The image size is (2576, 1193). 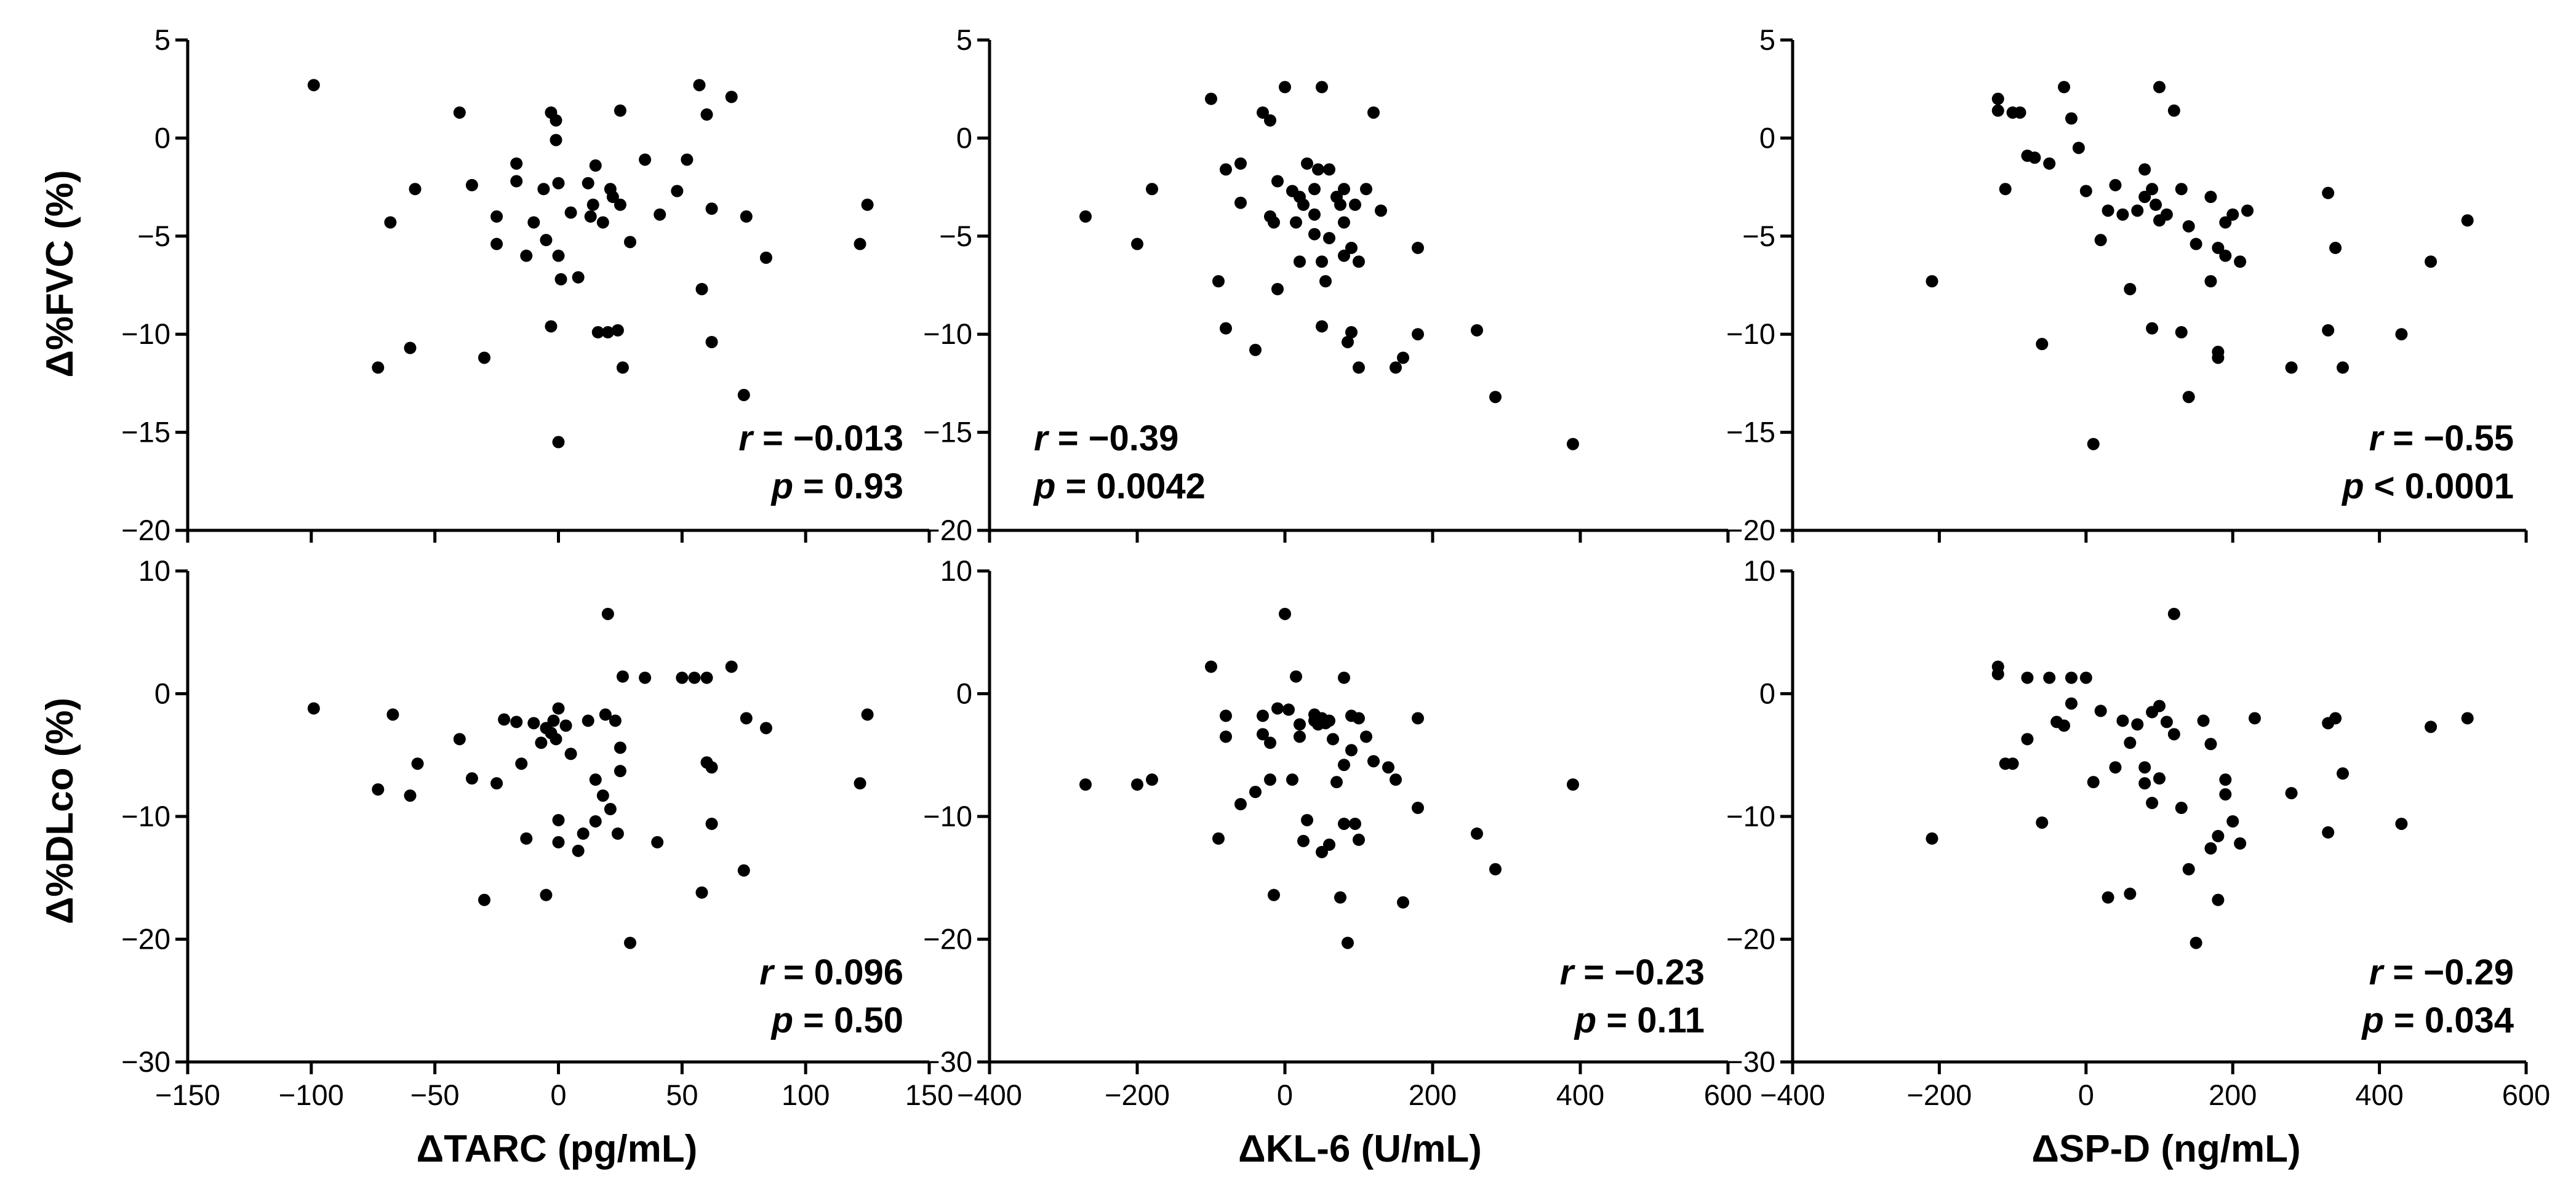 What do you see at coordinates (1632, 972) in the screenshot?
I see `r-value-label: r = −0.23` at bounding box center [1632, 972].